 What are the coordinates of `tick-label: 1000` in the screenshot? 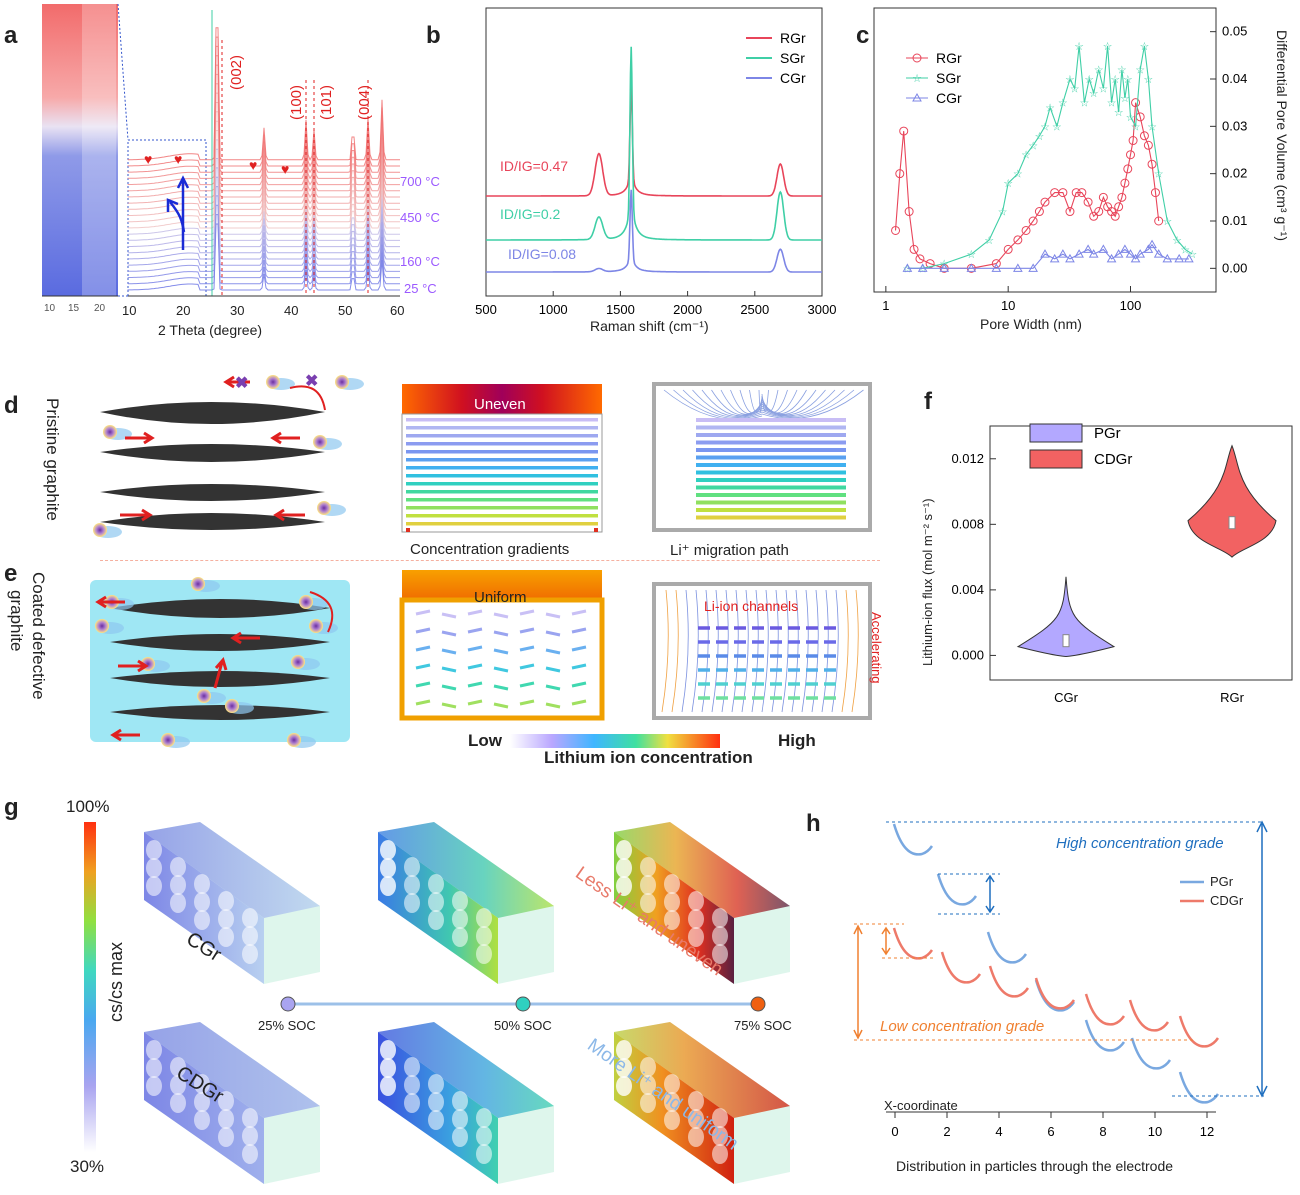 It's located at (553, 309).